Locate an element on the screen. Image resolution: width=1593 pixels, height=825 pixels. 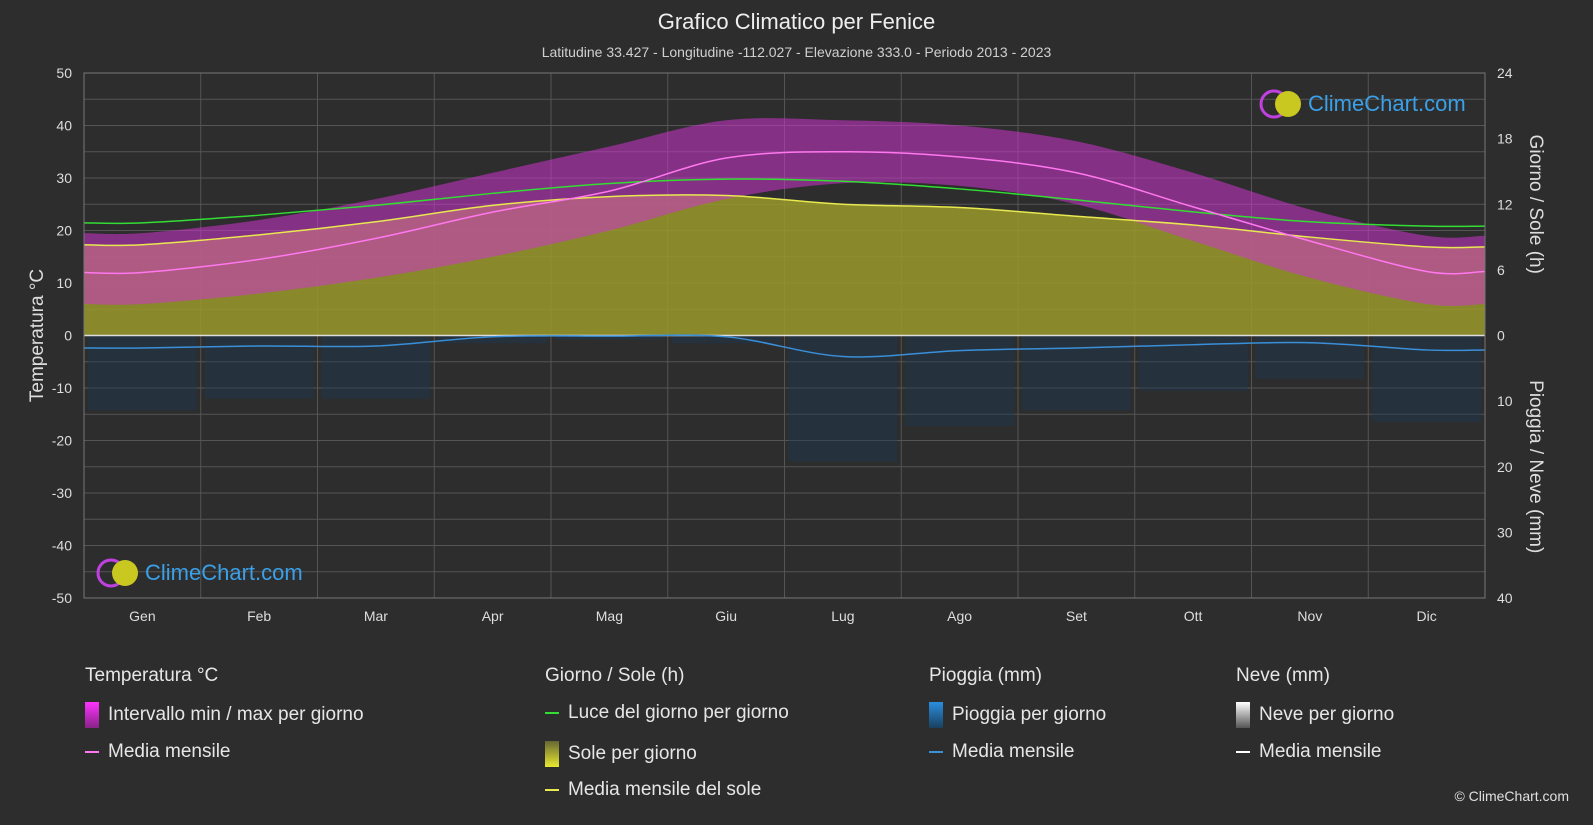
legend-snow-header: Neve (mm) is located at coordinates (1283, 675).